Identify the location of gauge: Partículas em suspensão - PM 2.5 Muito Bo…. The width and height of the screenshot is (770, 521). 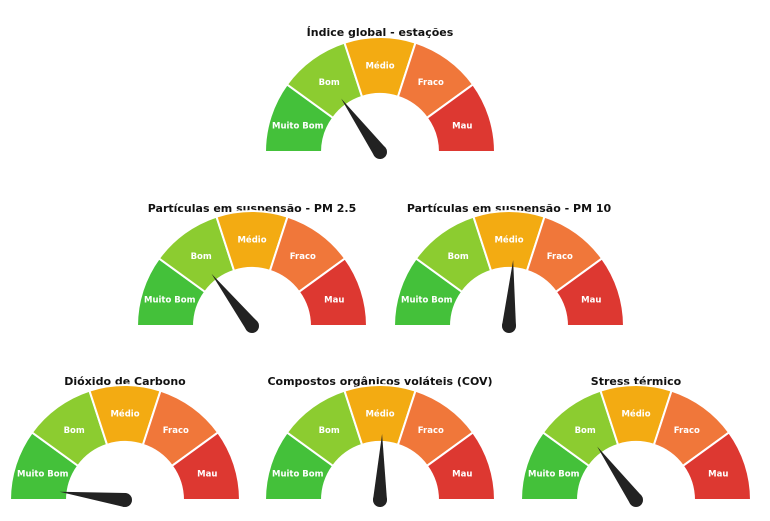
(252, 267).